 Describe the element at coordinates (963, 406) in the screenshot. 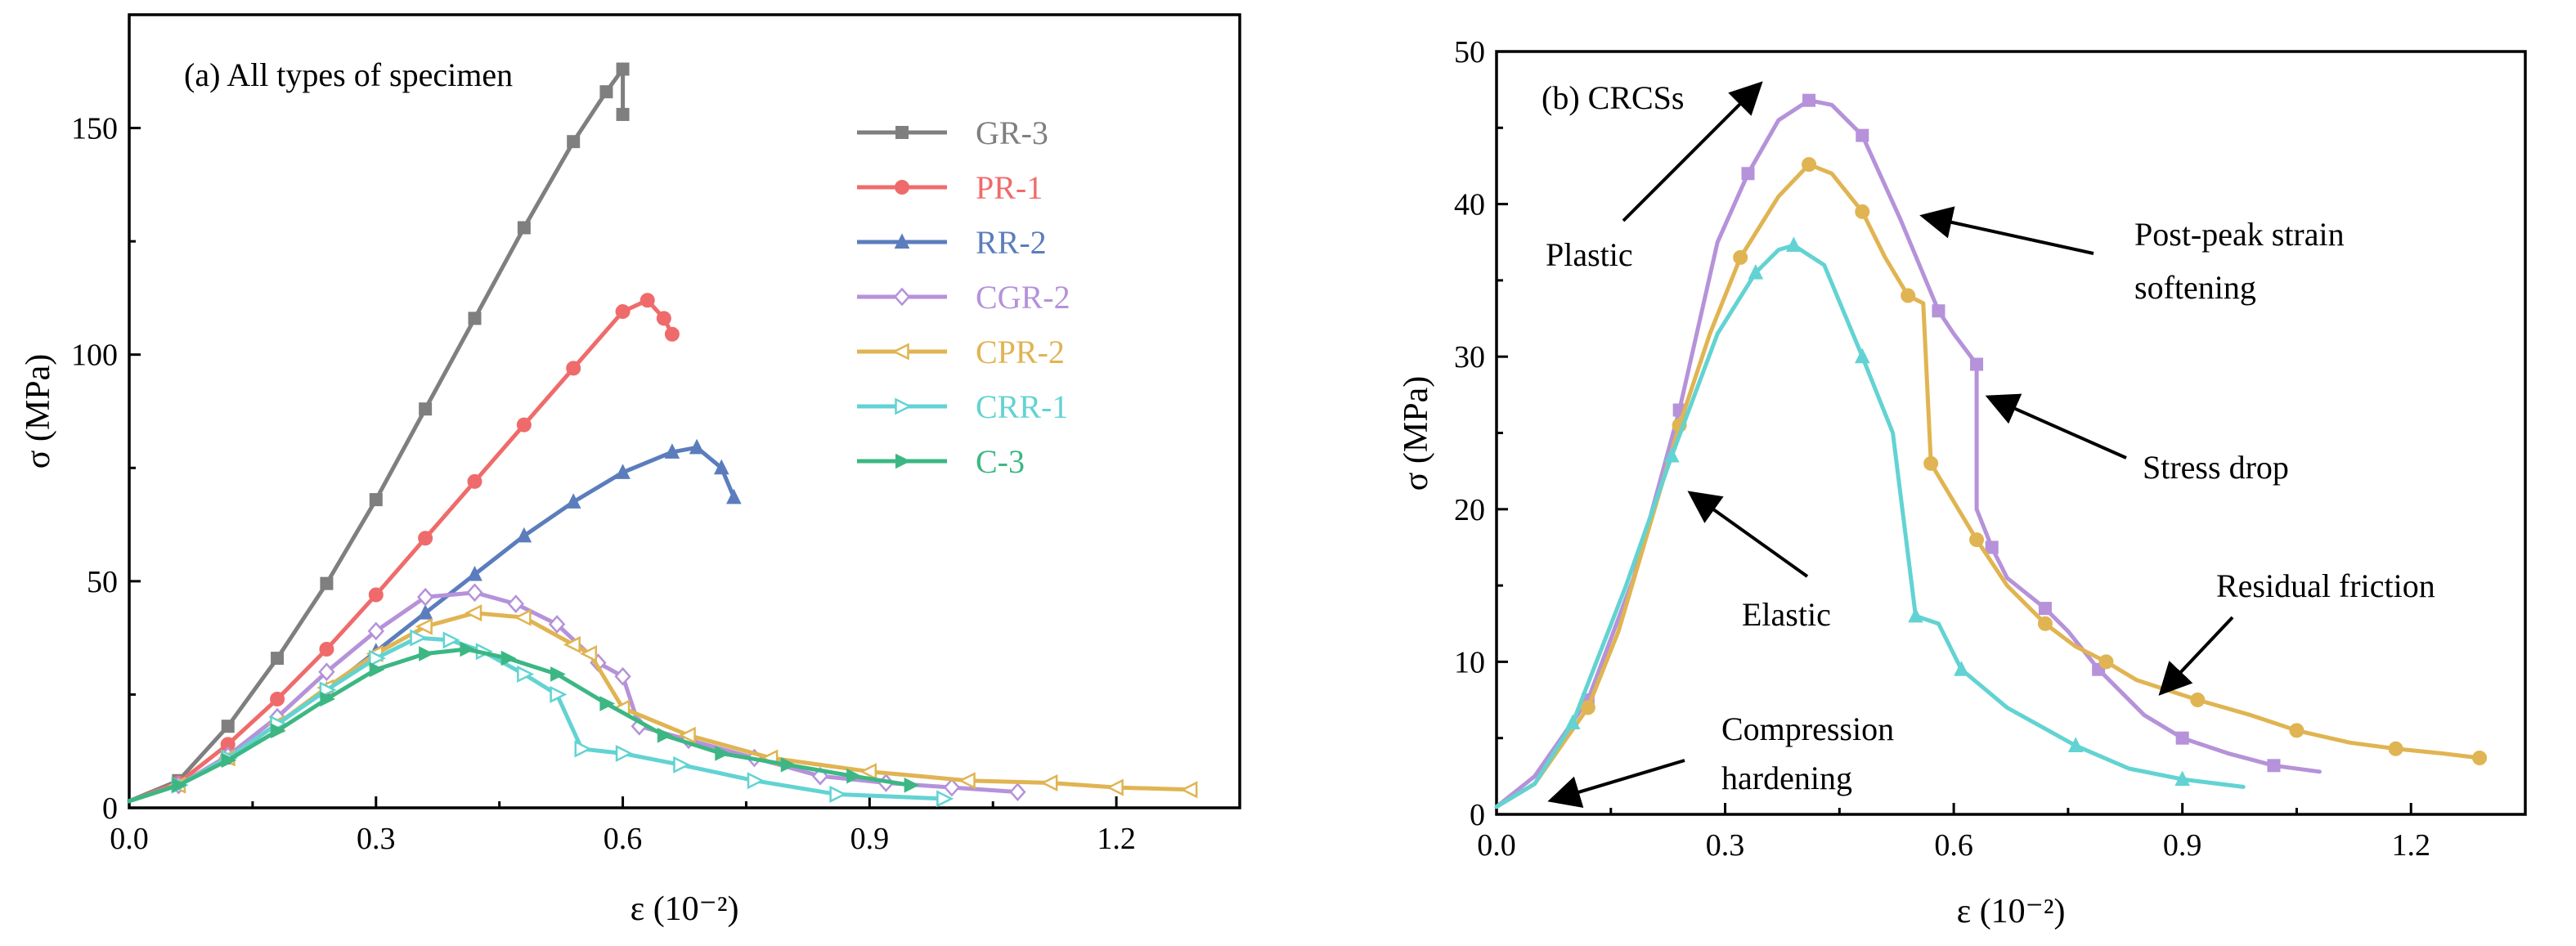

I see `legend-item-crr-1: CRR-1` at that location.